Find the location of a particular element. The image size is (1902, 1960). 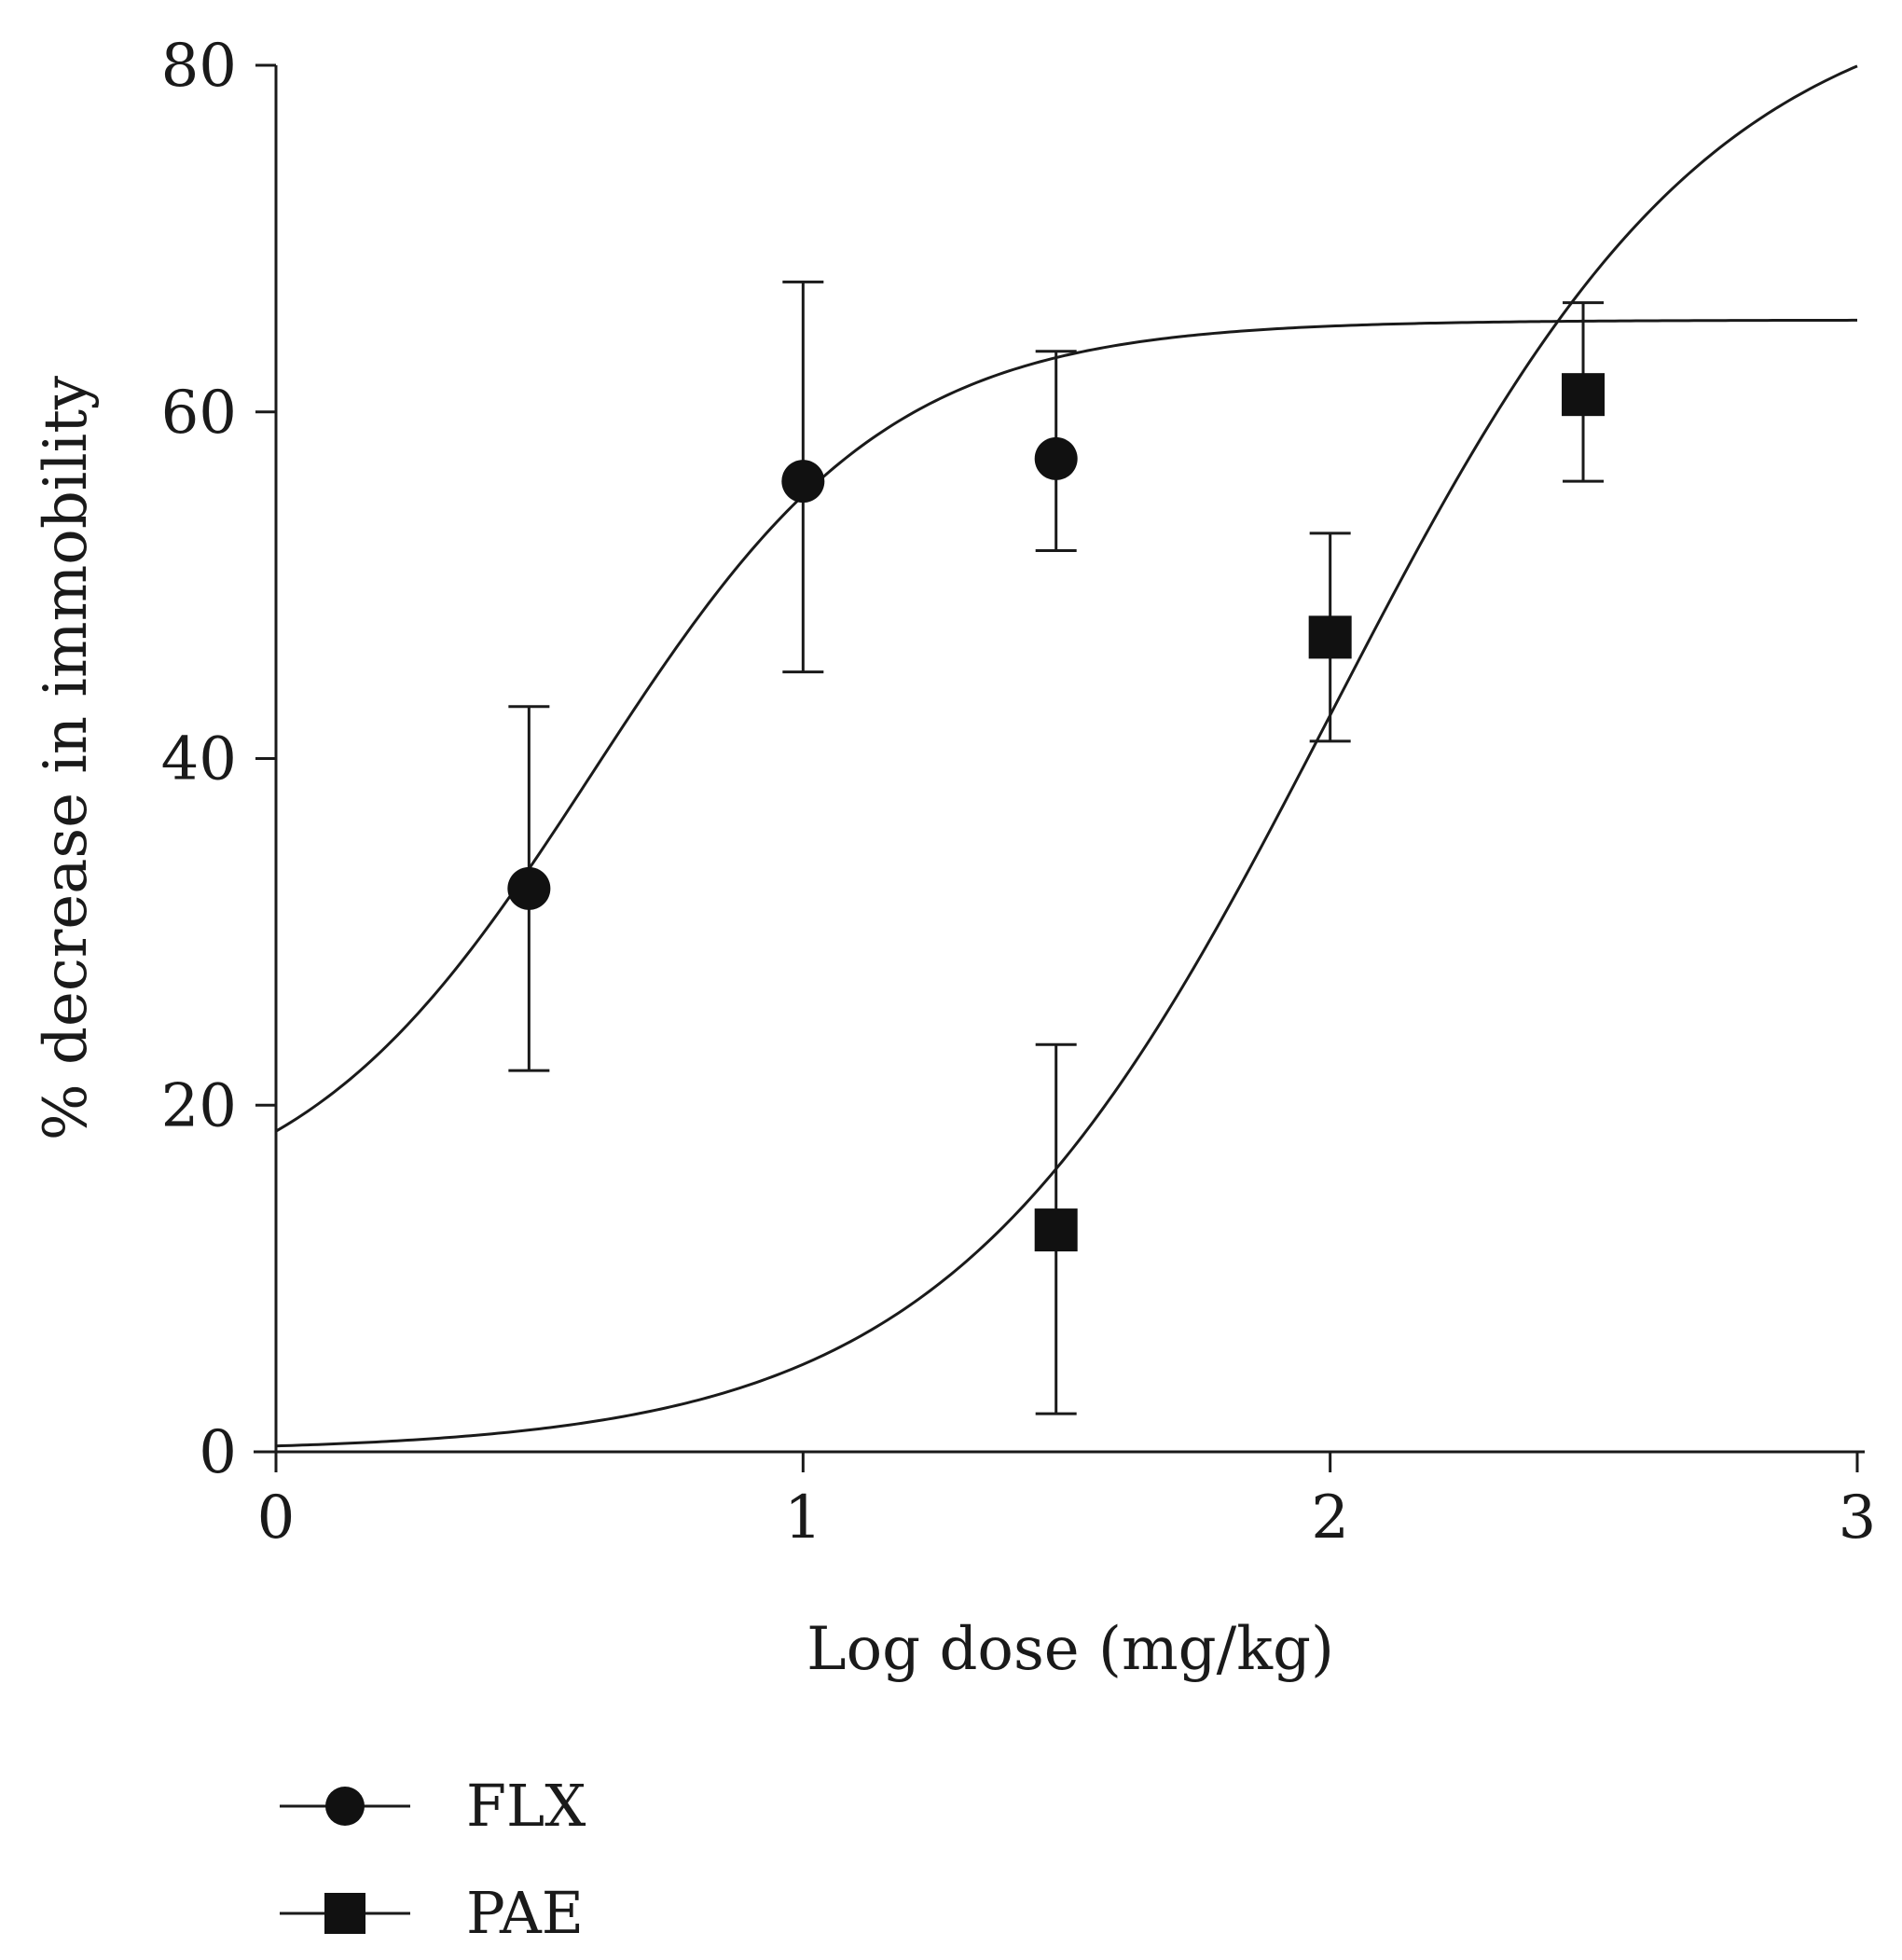

legend-item-pae: PAE is located at coordinates (432, 1913).